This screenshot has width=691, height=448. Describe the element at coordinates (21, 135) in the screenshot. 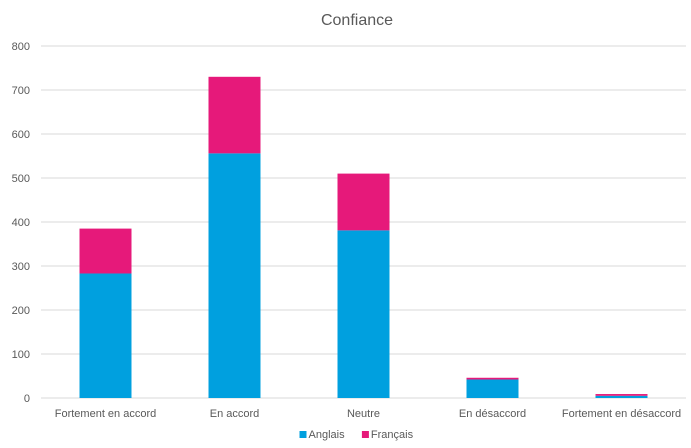

I see `y-tick-label: 600` at that location.